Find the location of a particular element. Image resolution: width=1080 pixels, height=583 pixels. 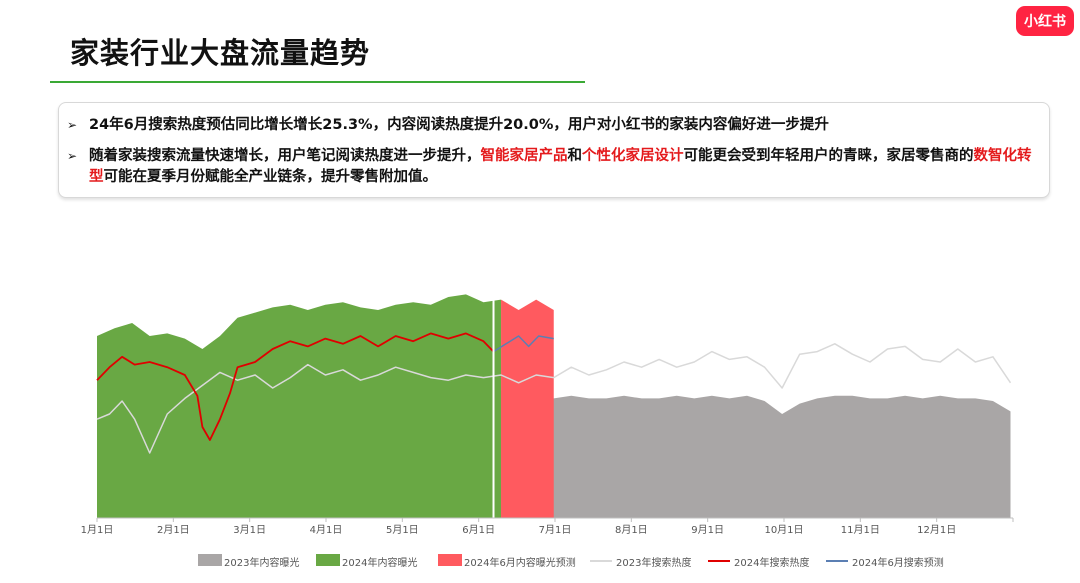

highlight-smart-home: 智能家居产品 is located at coordinates (524, 156).